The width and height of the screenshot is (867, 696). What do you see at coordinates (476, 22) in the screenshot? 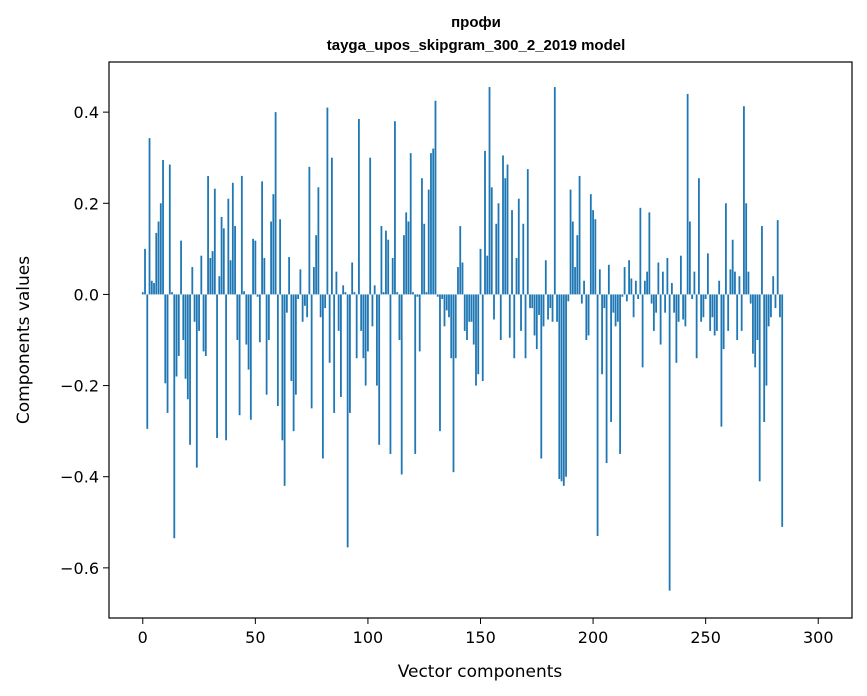
I see `chart-title: профи` at bounding box center [476, 22].